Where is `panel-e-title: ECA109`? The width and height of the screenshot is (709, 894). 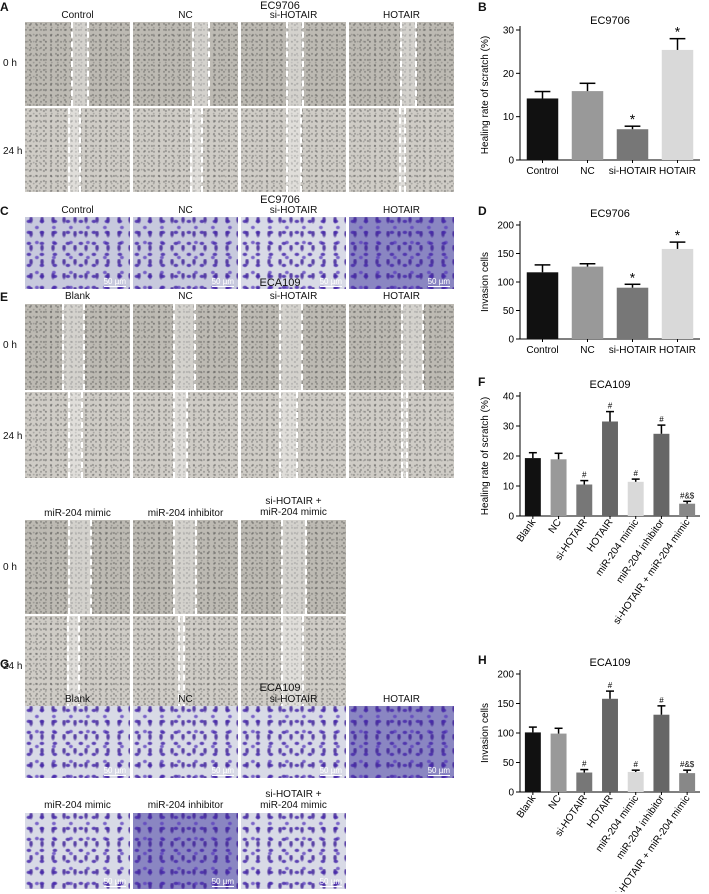 panel-e-title: ECA109 is located at coordinates (280, 283).